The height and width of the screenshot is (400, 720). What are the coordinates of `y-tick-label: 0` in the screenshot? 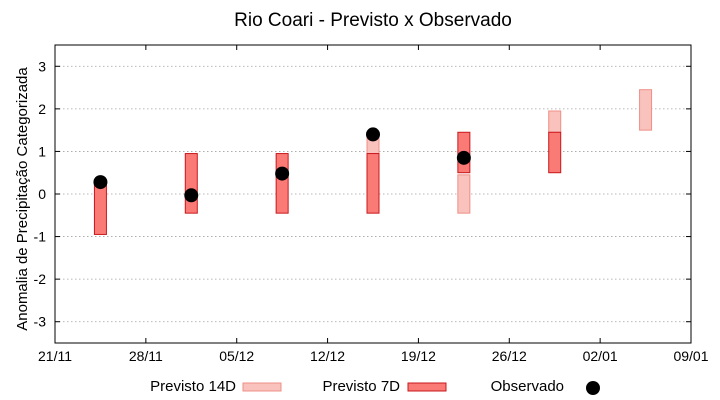 It's located at (42, 194).